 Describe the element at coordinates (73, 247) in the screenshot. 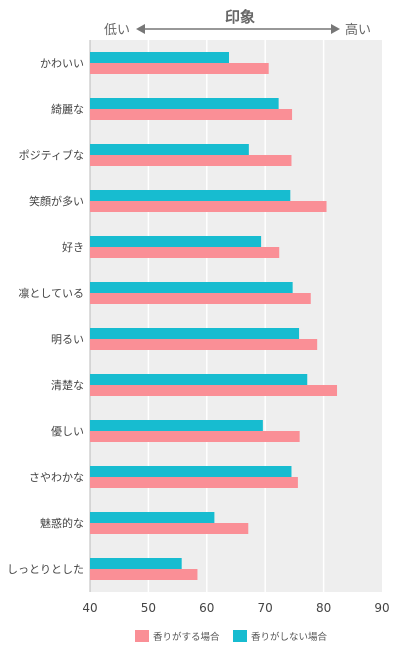

I see `category-label: 好き` at that location.